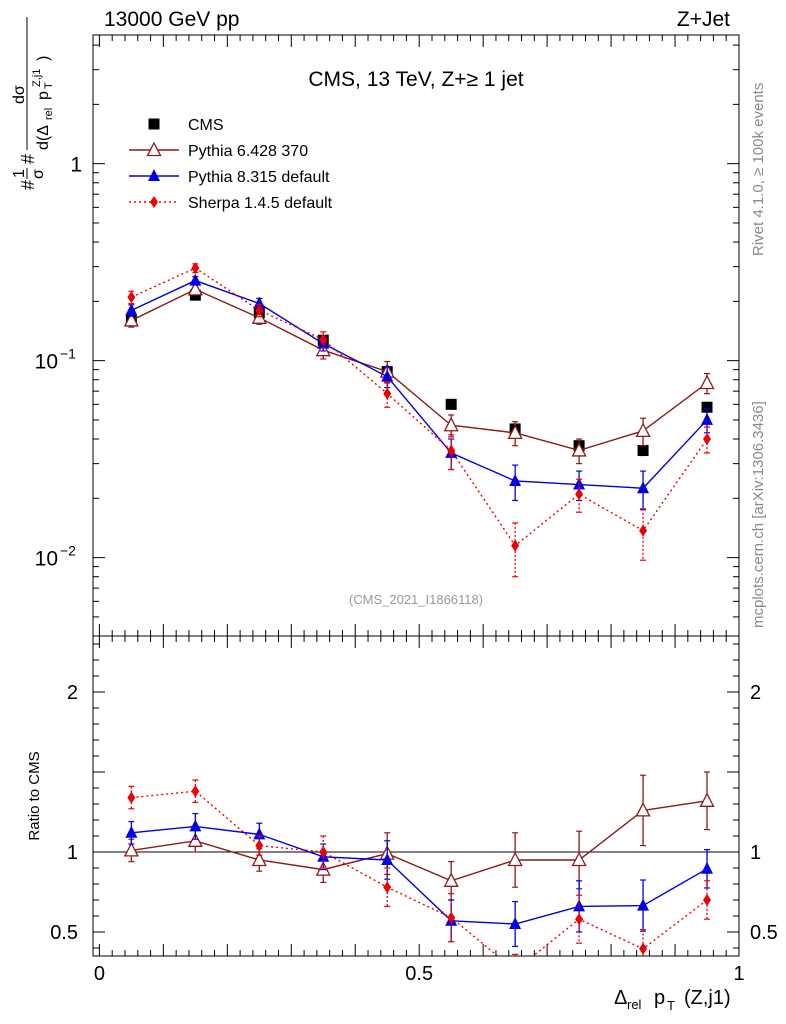 The width and height of the screenshot is (786, 1024). I want to click on y-tick-label-right: 1, so click(755, 853).